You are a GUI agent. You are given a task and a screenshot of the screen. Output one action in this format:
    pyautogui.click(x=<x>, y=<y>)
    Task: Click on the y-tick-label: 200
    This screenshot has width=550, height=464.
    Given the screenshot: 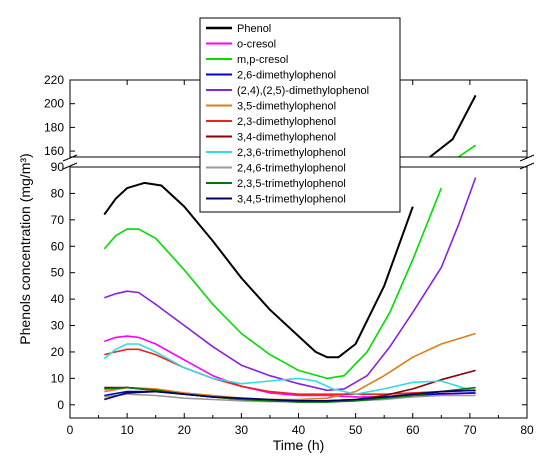 What is the action you would take?
    pyautogui.click(x=54, y=104)
    